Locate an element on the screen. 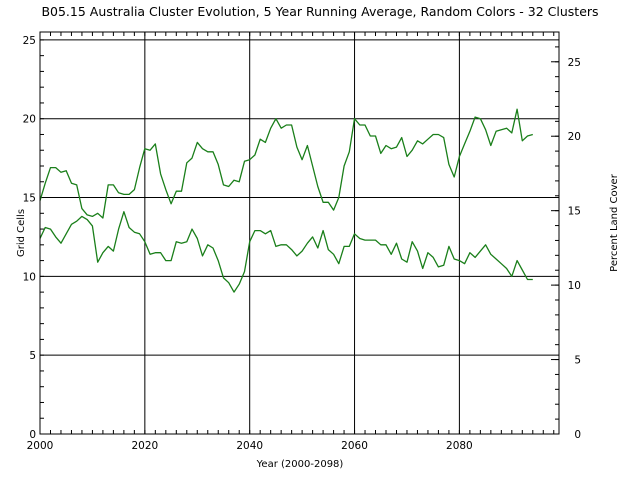 The height and width of the screenshot is (480, 640). x-tick-labels: 2000 2020 2040 2060 2080 is located at coordinates (250, 446).